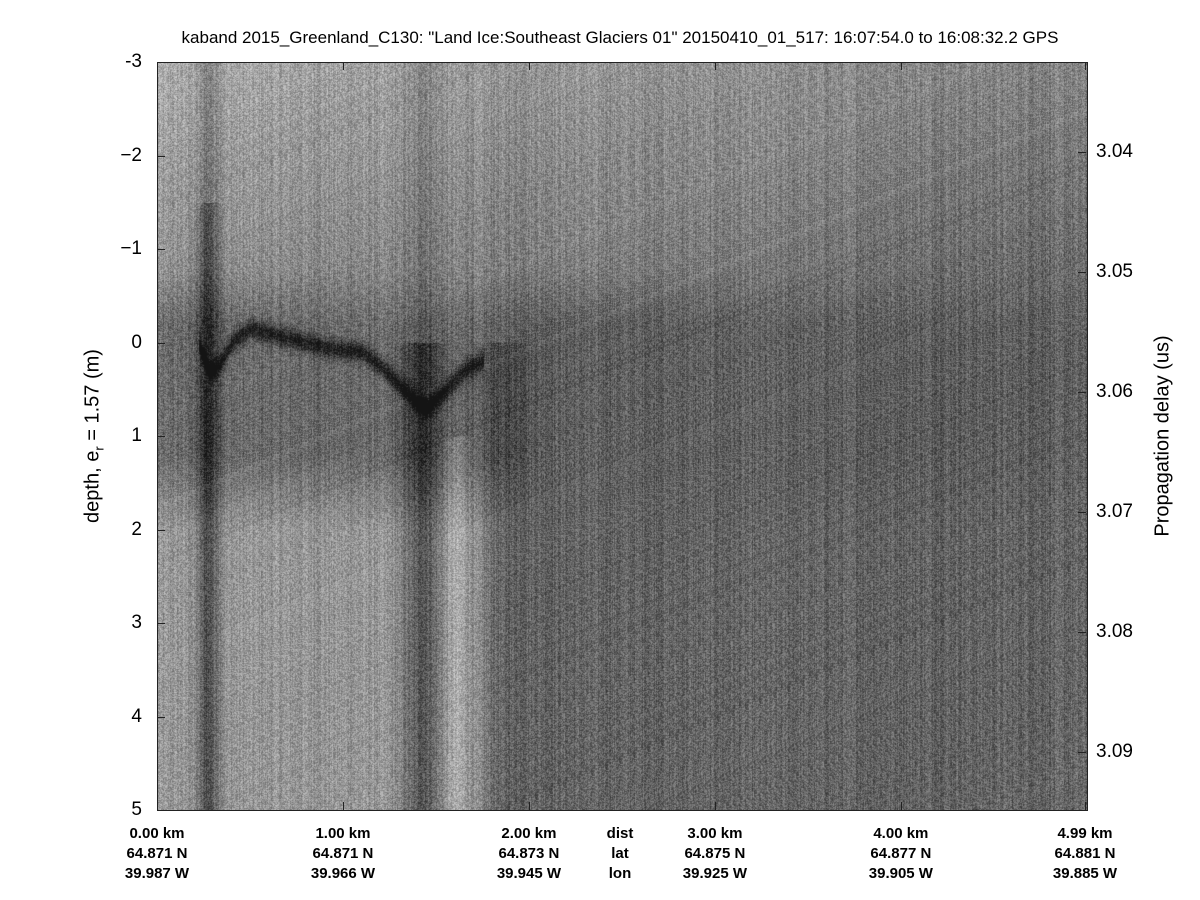  I want to click on dist-tick-label: 0.00 km, so click(157, 833).